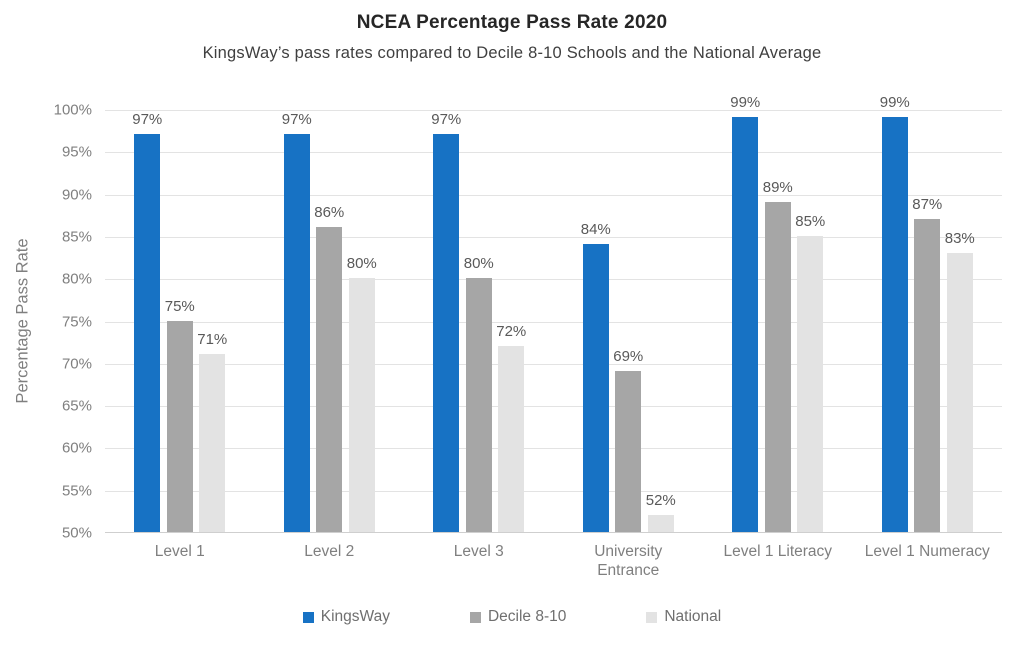 This screenshot has width=1024, height=646. I want to click on bar-value-label-kingsway-level-1-literacy: 99%, so click(745, 103).